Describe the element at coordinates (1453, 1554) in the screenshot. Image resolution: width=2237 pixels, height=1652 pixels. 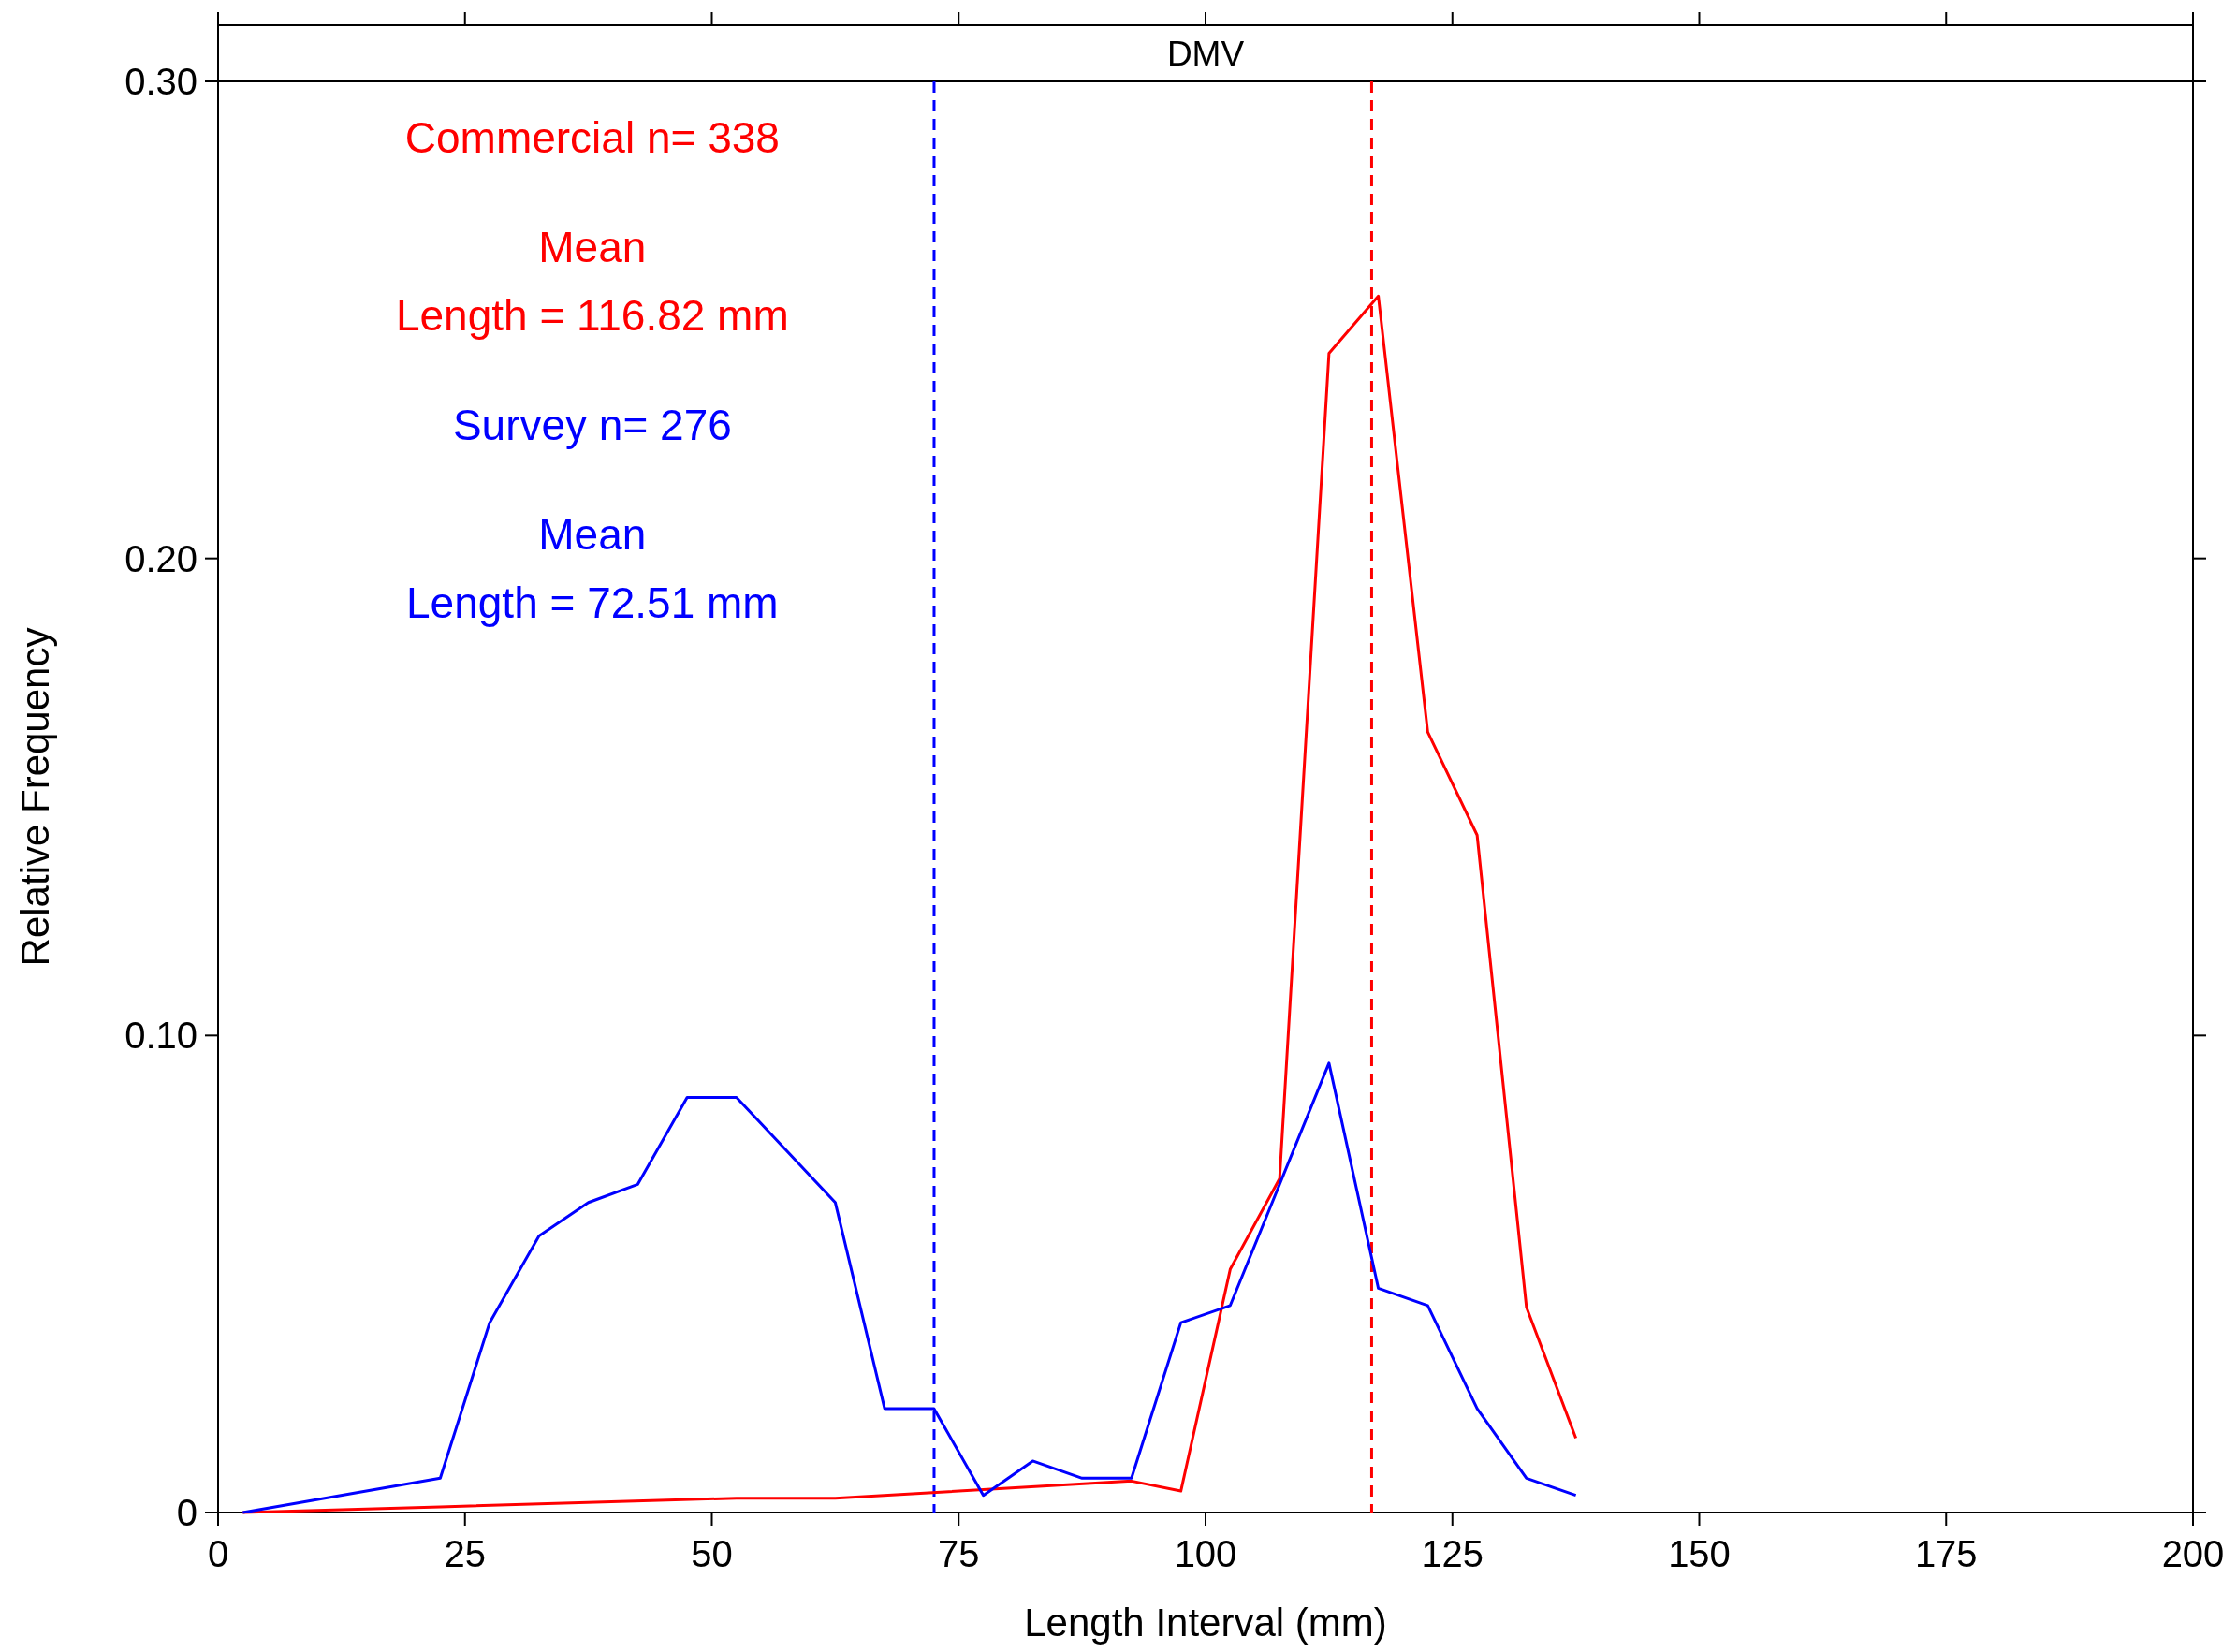
I see `x-tick-label: 125` at that location.